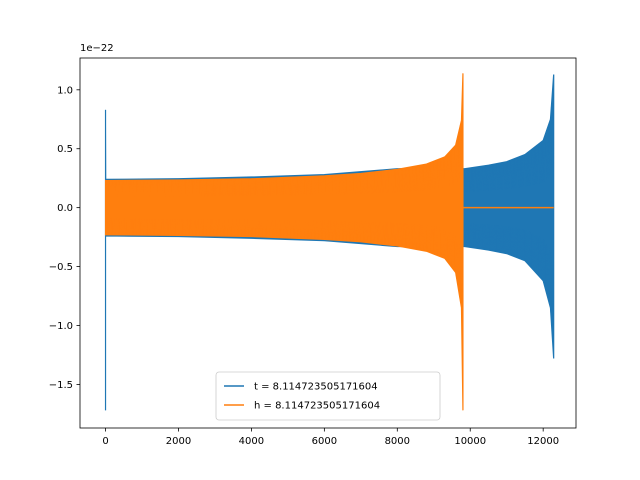 The image size is (640, 480). What do you see at coordinates (61, 267) in the screenshot?
I see `y-tick-label: −0.5` at bounding box center [61, 267].